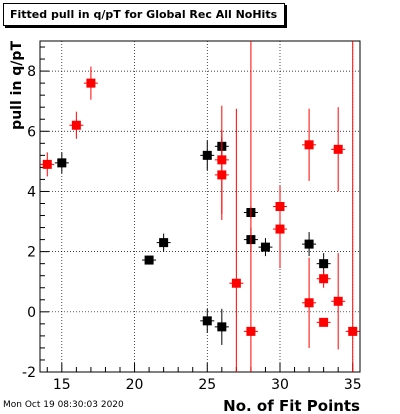 The height and width of the screenshot is (414, 400). I want to click on x-tick-label: 25, so click(207, 385).